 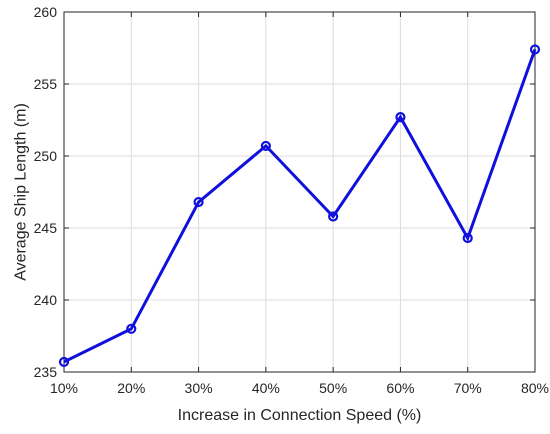 What do you see at coordinates (333, 388) in the screenshot?
I see `x-tick-label: 50%` at bounding box center [333, 388].